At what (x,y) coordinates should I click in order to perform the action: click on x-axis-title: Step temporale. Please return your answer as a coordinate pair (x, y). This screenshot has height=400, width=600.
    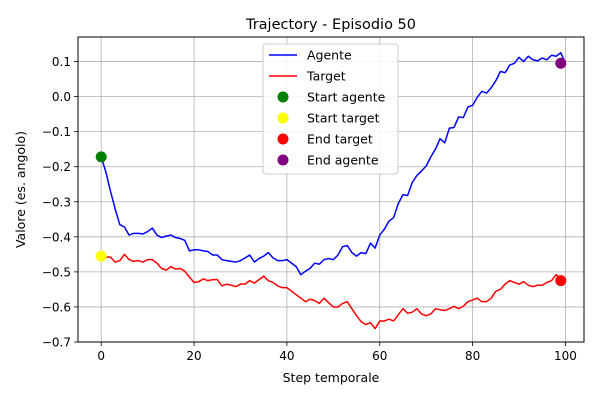
    Looking at the image, I should click on (331, 377).